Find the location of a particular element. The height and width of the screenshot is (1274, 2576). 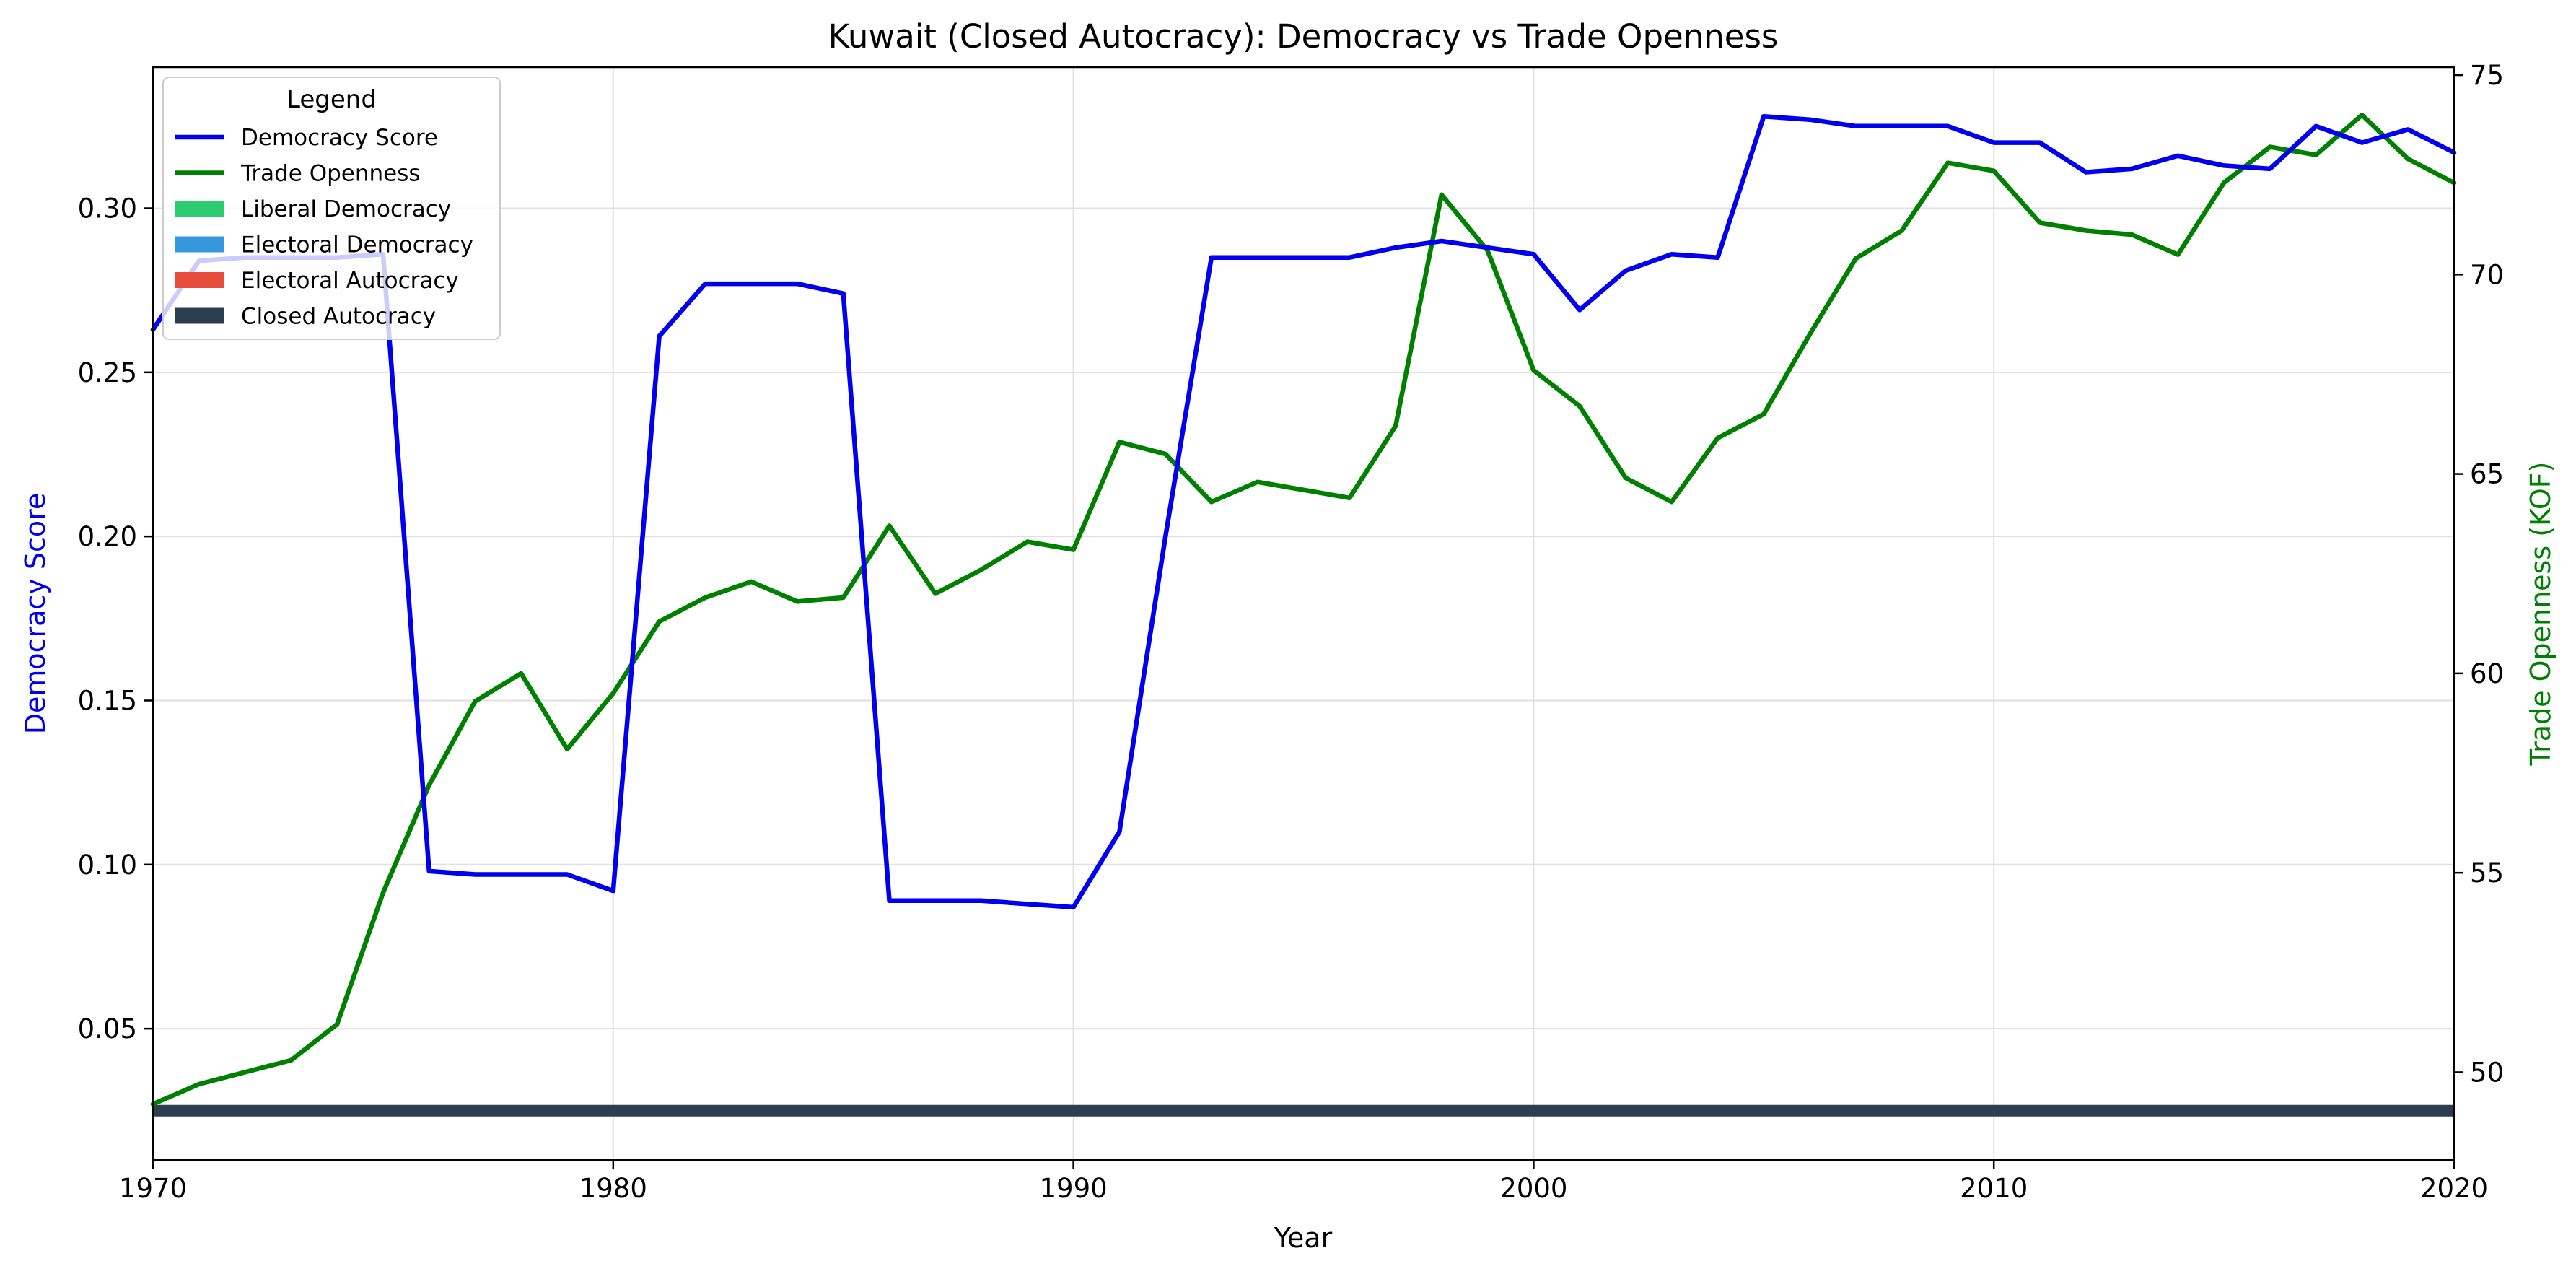

y2-tick-label: 50 is located at coordinates (2487, 1072).